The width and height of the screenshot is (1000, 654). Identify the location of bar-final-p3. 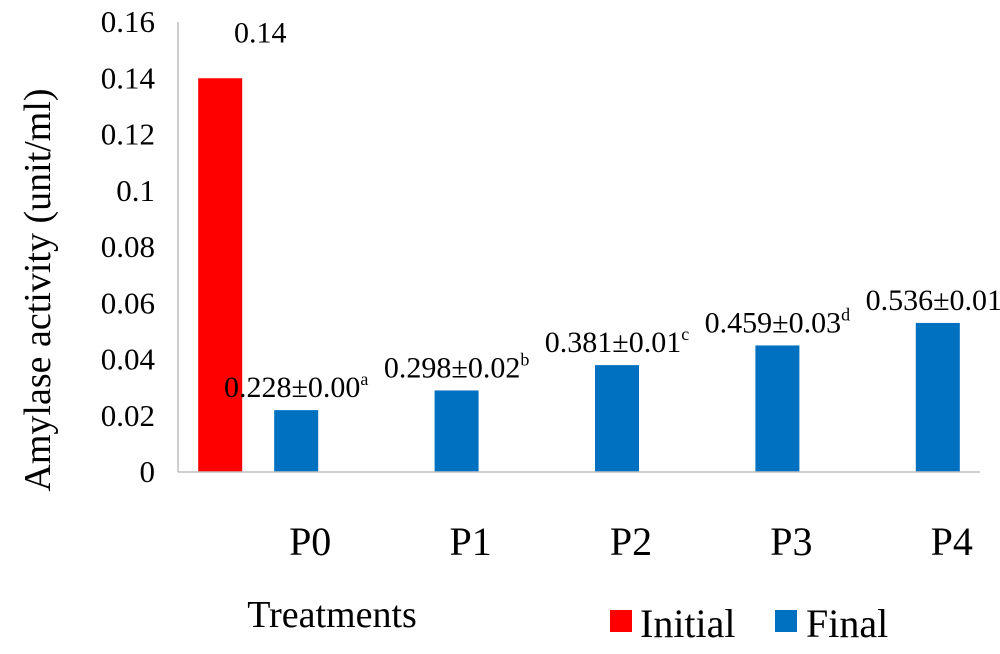
(777, 408).